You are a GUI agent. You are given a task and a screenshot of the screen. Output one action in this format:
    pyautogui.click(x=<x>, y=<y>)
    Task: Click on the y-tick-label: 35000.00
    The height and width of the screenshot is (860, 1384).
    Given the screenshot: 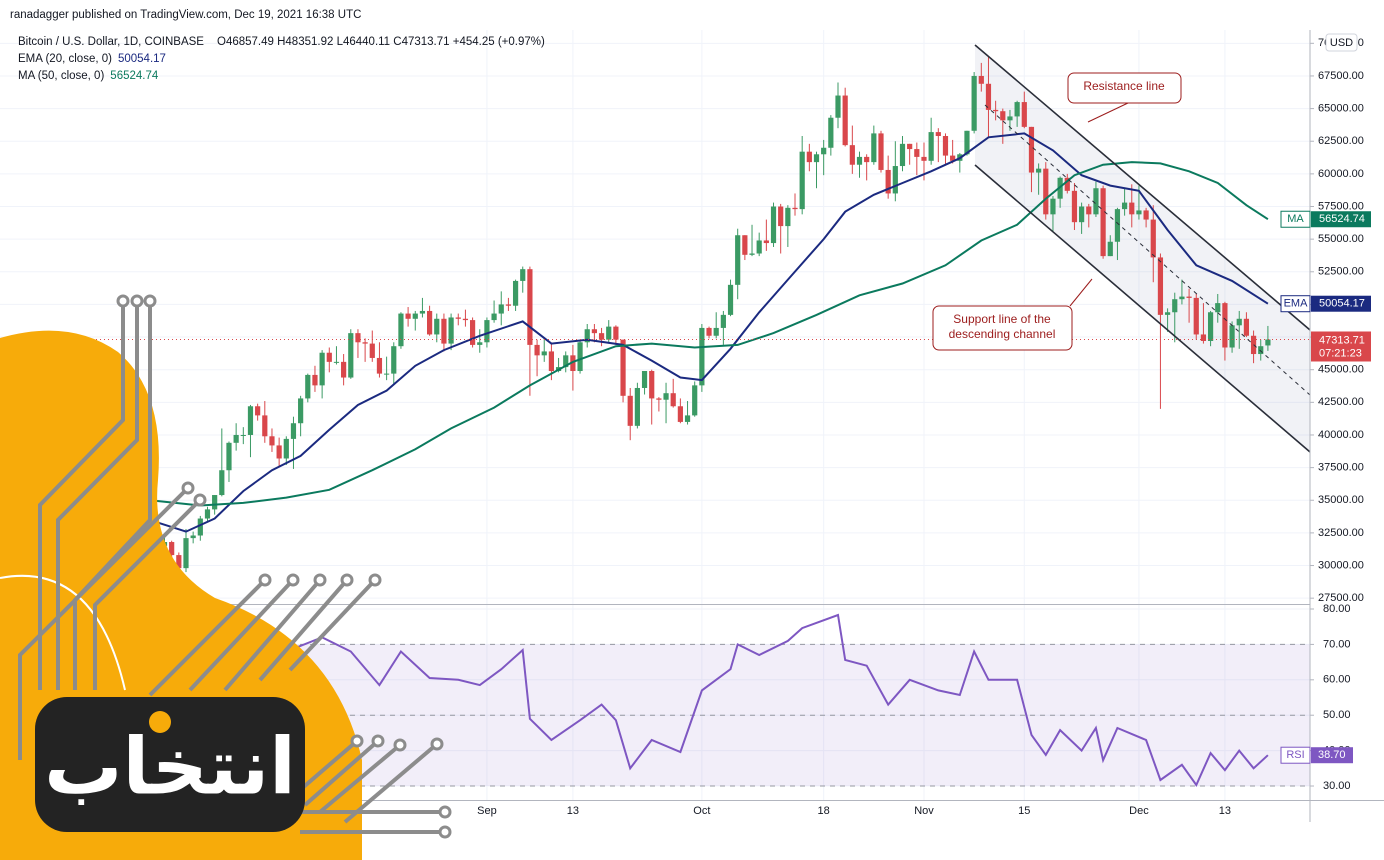 What is the action you would take?
    pyautogui.click(x=1341, y=500)
    